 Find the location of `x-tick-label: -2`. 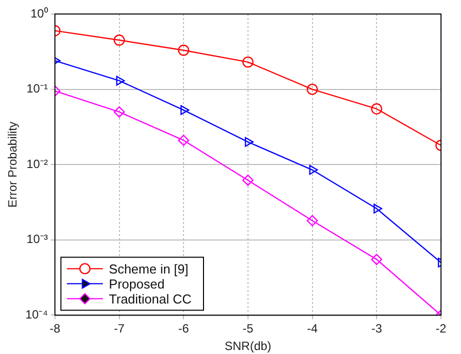

x-tick-label: -2 is located at coordinates (441, 329).